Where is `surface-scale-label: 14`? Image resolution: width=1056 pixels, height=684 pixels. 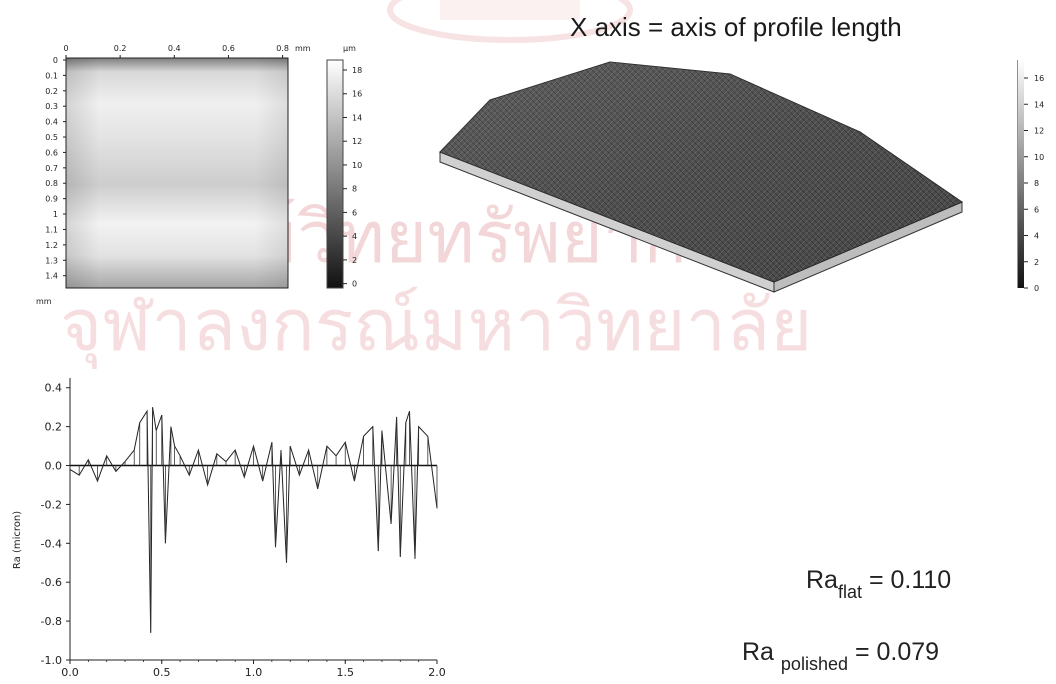
surface-scale-label: 14 is located at coordinates (1039, 104).